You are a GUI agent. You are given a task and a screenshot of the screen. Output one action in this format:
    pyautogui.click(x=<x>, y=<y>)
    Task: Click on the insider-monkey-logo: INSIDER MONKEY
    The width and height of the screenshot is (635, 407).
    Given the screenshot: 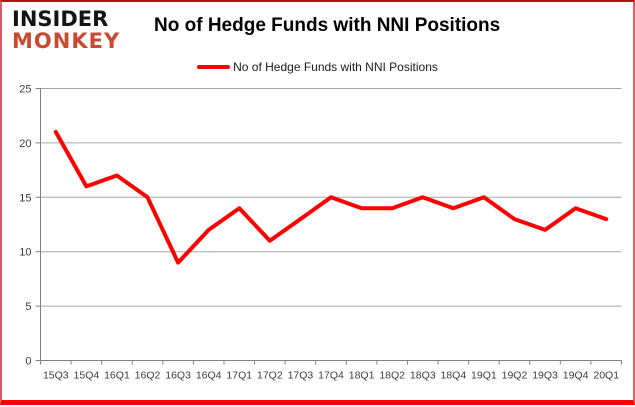 What is the action you would take?
    pyautogui.click(x=66, y=30)
    